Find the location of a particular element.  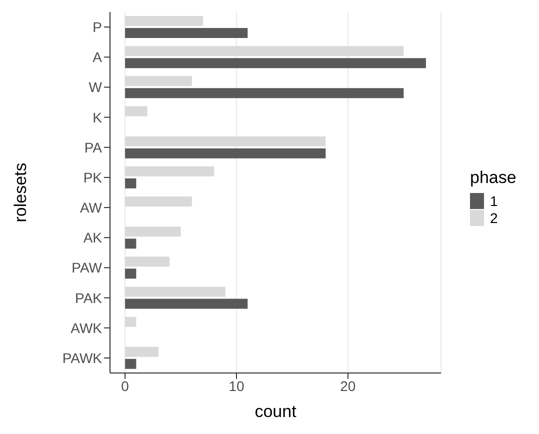

y-tick-label: AK is located at coordinates (93, 238).